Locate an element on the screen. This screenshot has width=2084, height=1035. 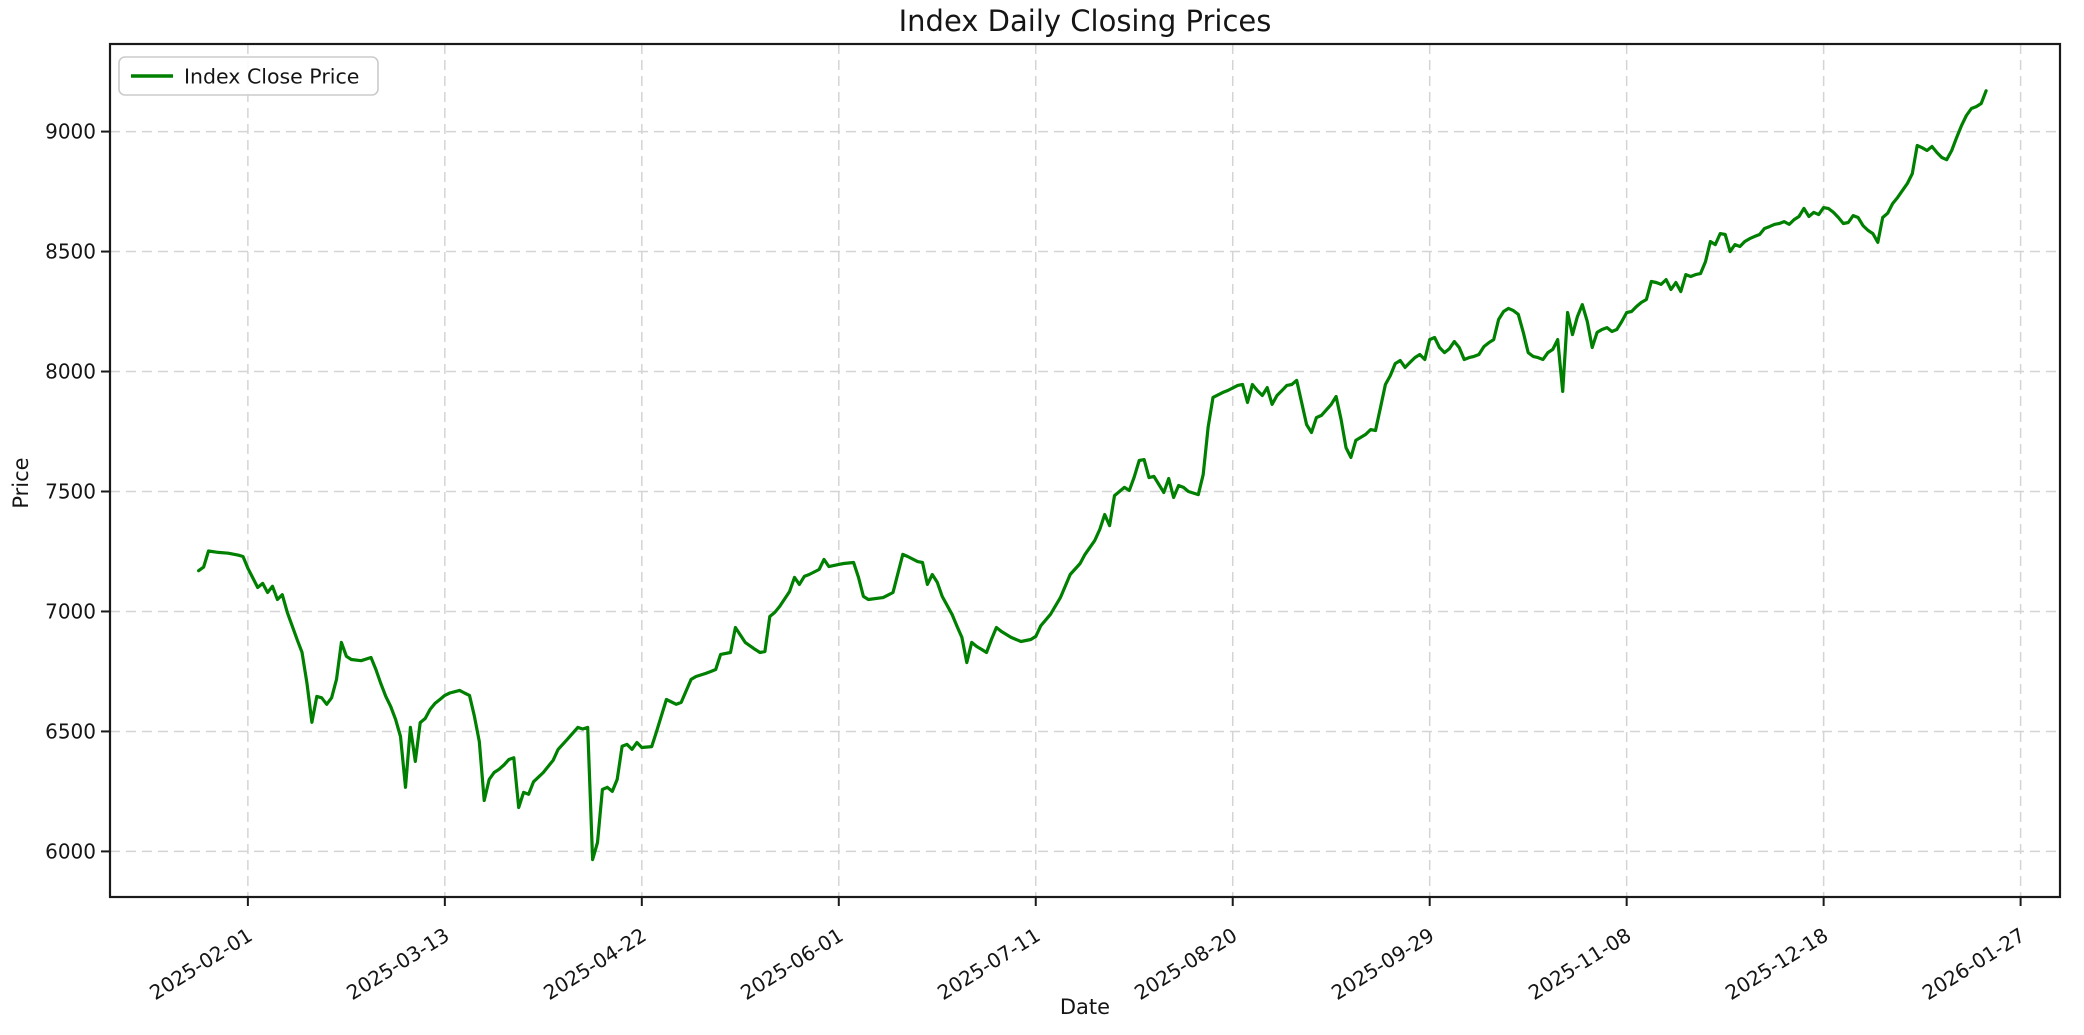
y-tick-label: 7500 is located at coordinates (70, 491).